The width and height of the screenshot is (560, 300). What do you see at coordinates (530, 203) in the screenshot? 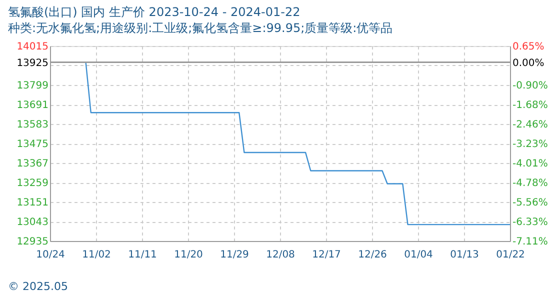
I see `y2-tick-label: -5.56%` at bounding box center [530, 203].